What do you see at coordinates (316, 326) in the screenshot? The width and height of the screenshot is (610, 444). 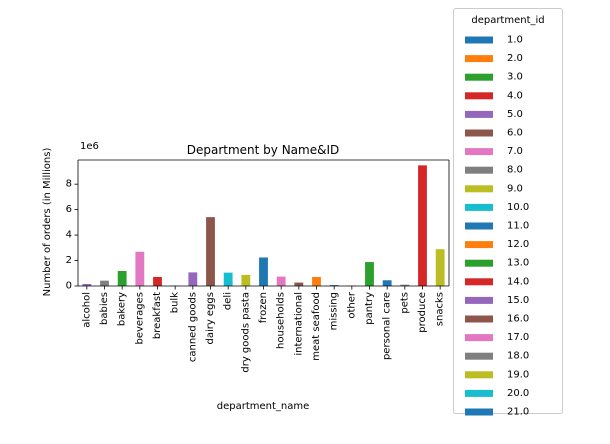 I see `x-tick-label: meat seafood` at bounding box center [316, 326].